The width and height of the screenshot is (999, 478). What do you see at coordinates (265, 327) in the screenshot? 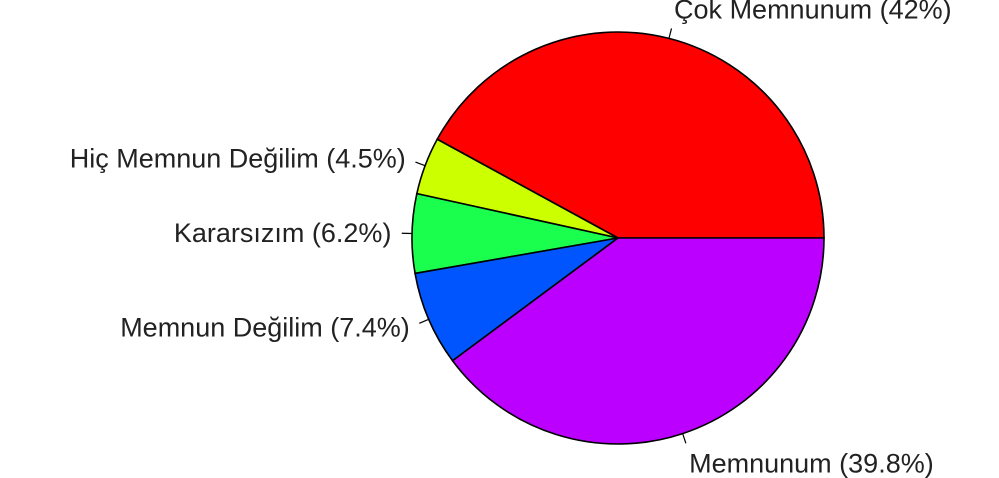
I see `pie-slice-label-3: Memnun Değilim (7.4%)` at bounding box center [265, 327].